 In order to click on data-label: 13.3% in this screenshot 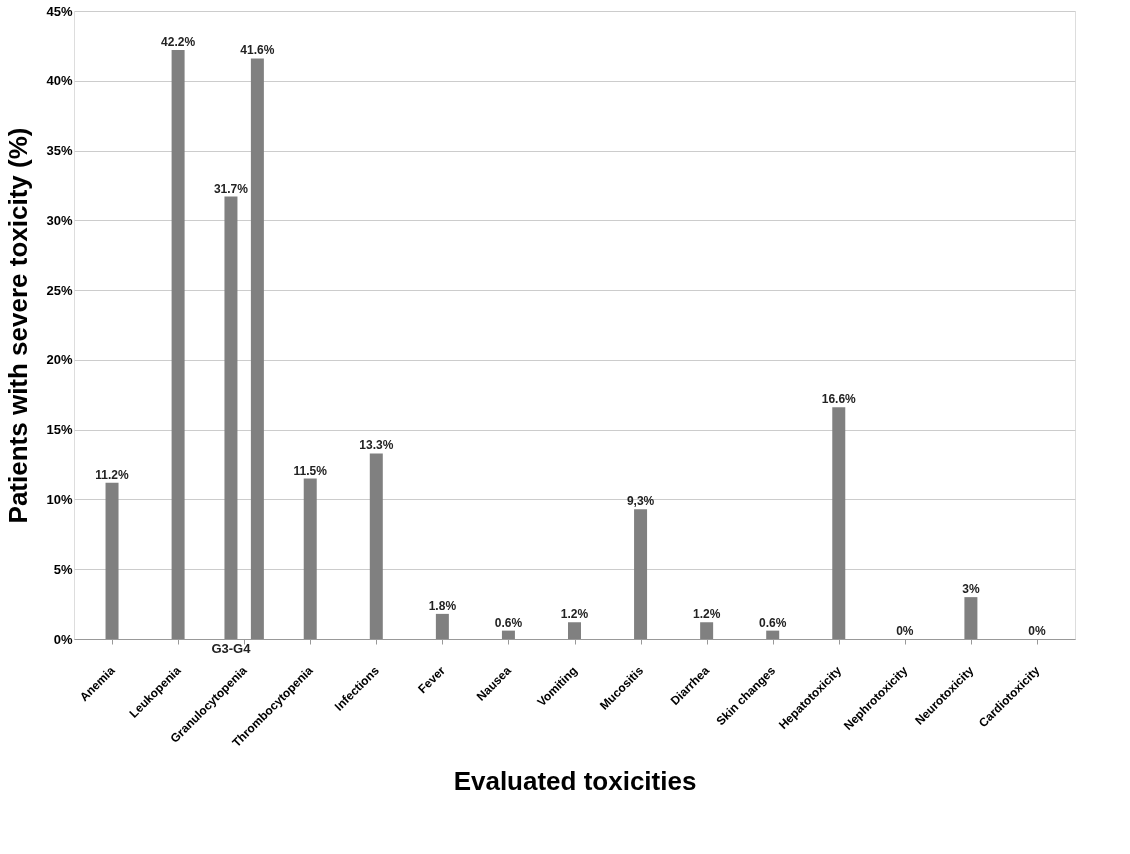, I will do `click(376, 445)`.